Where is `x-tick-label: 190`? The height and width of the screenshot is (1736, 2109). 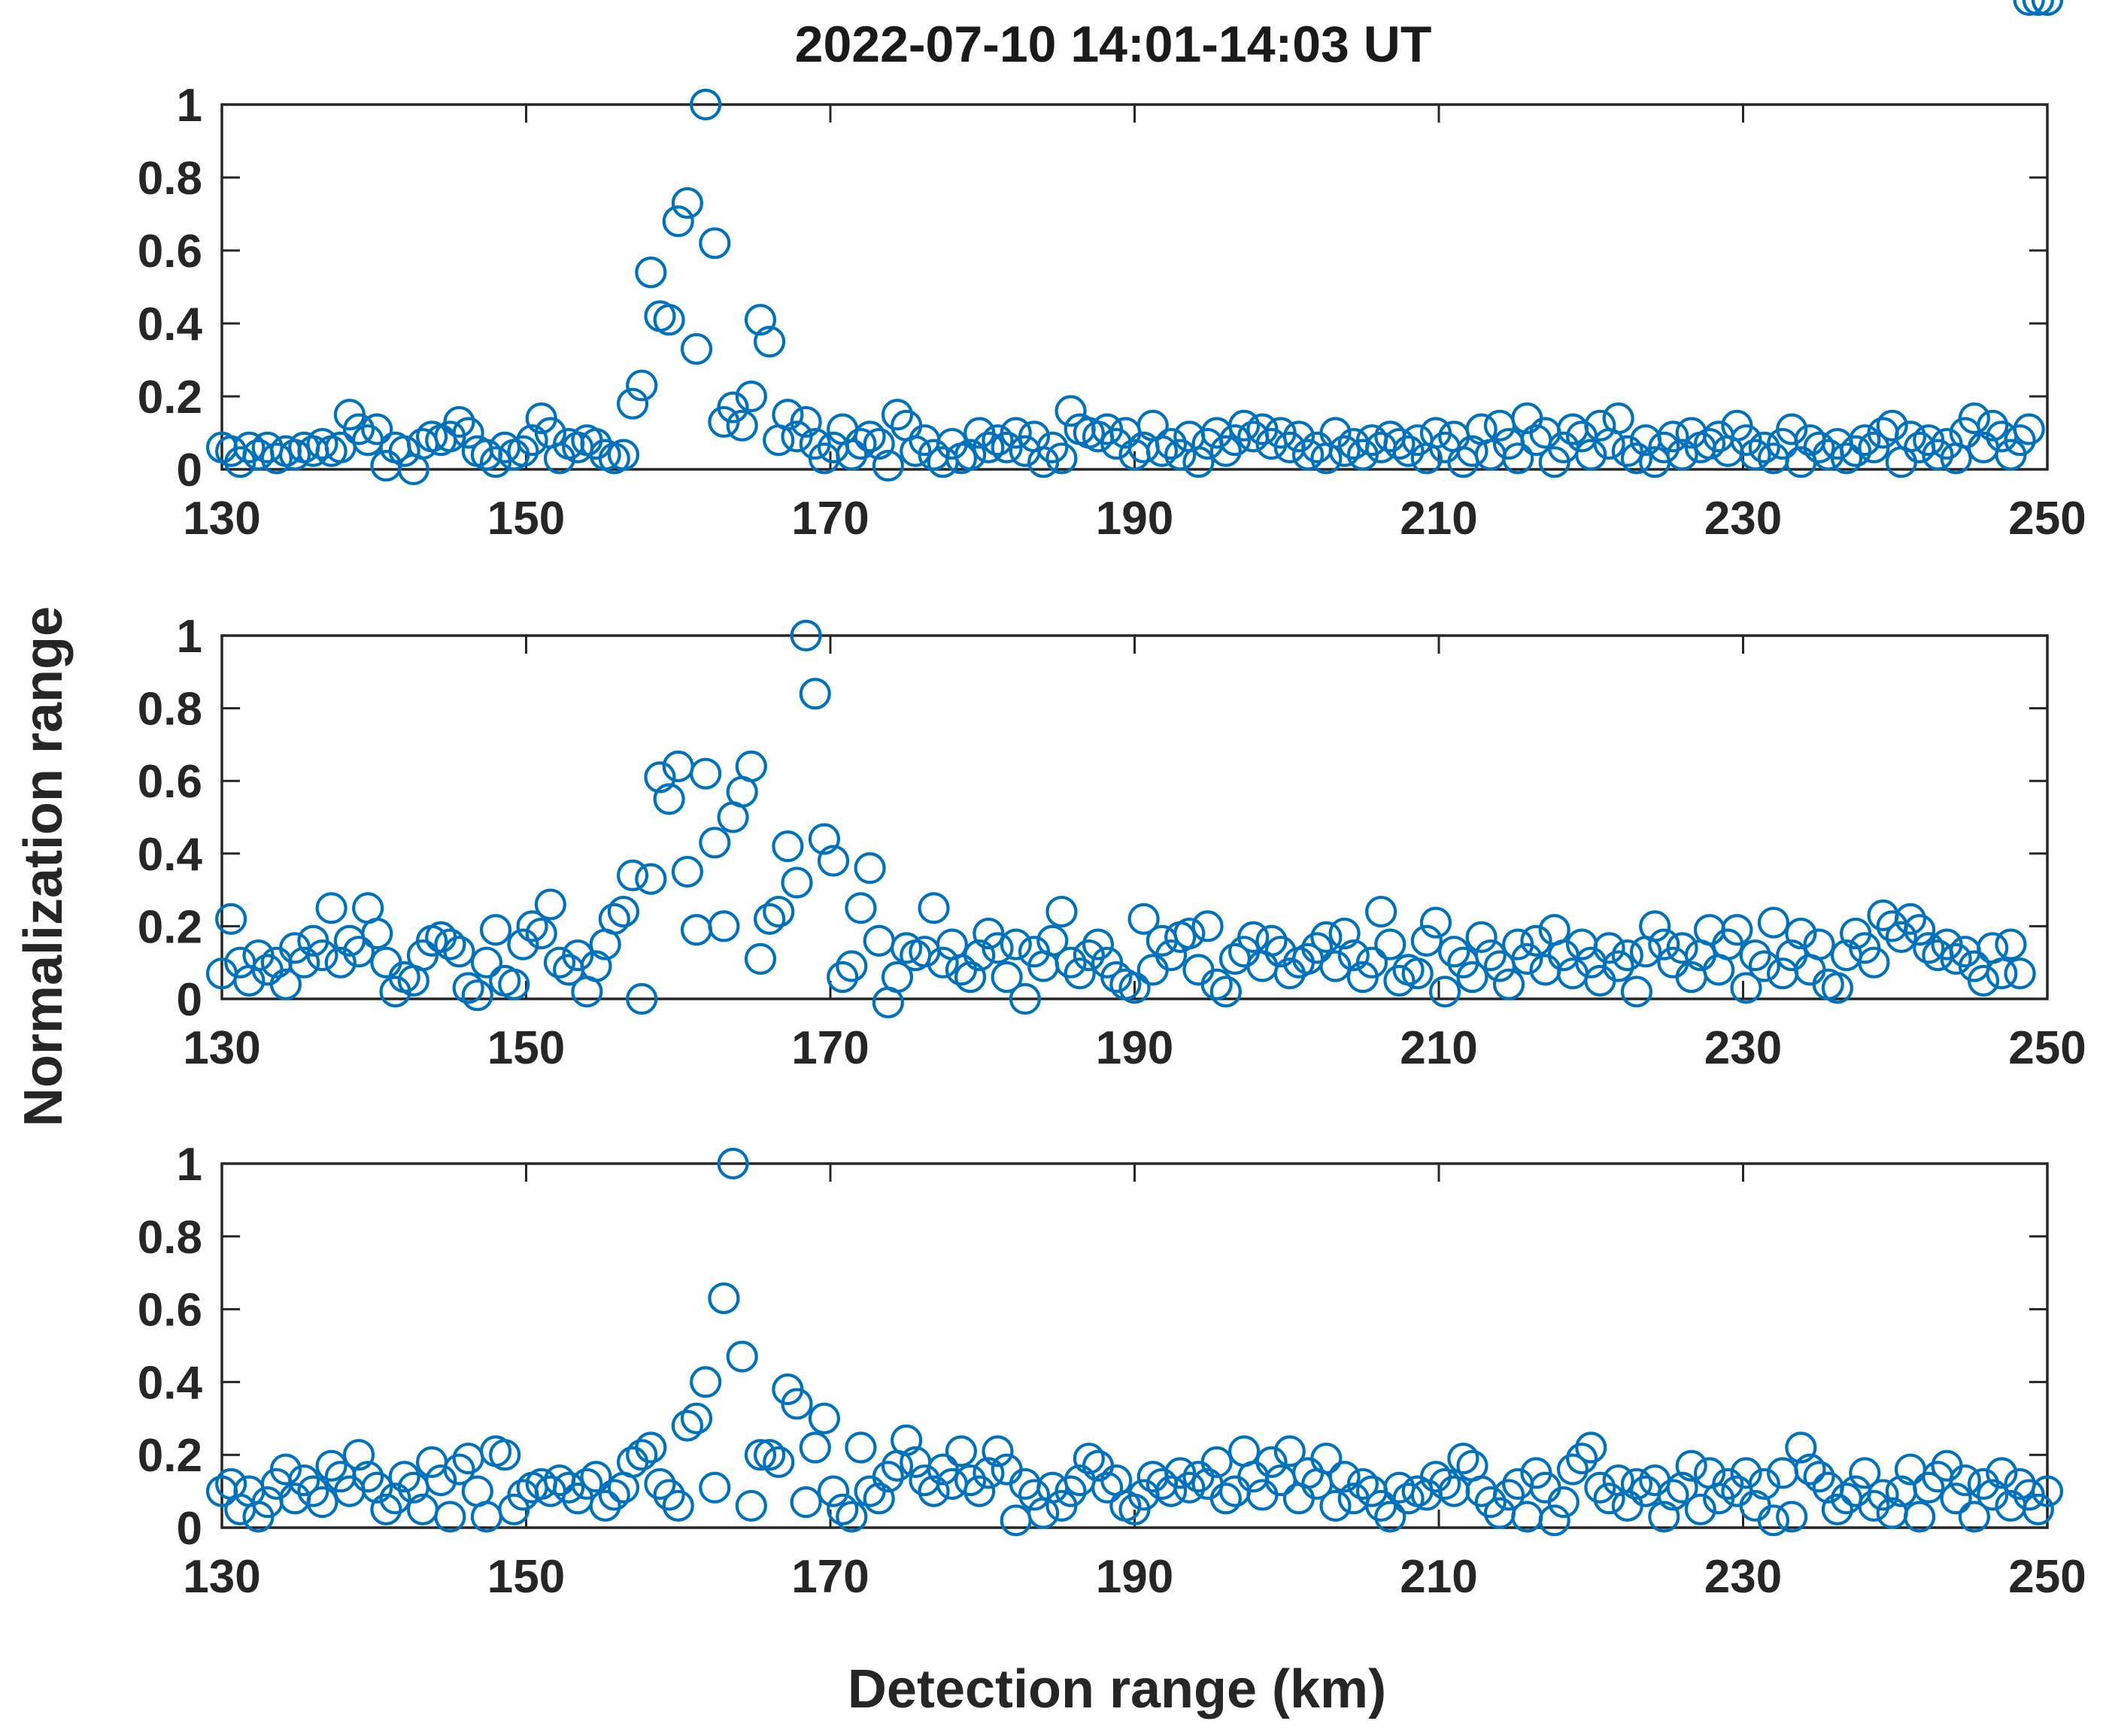 x-tick-label: 190 is located at coordinates (1134, 1048).